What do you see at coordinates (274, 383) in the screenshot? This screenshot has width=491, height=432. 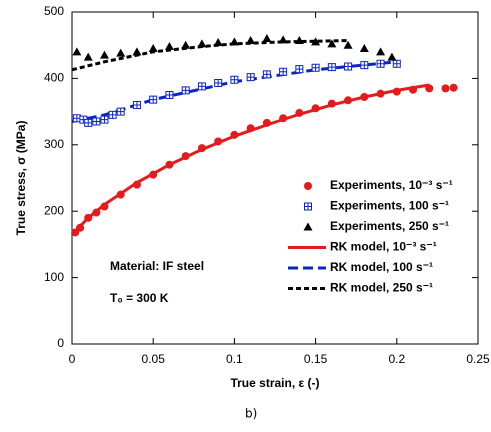 I see `x-axis-label: True strain, ε (-)` at bounding box center [274, 383].